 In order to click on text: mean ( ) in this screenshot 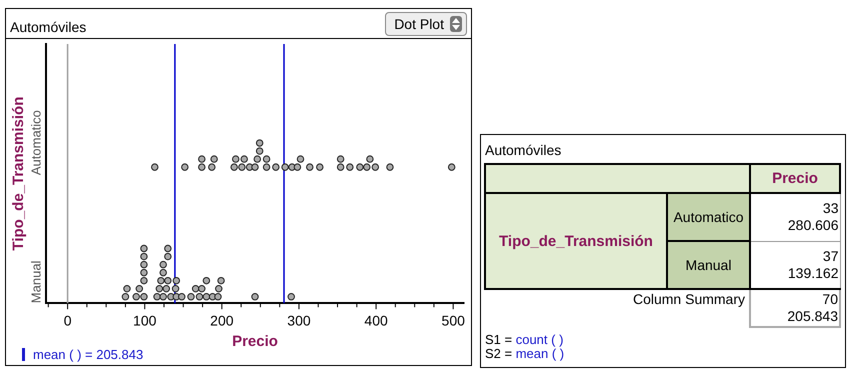, I will do `click(540, 353)`.